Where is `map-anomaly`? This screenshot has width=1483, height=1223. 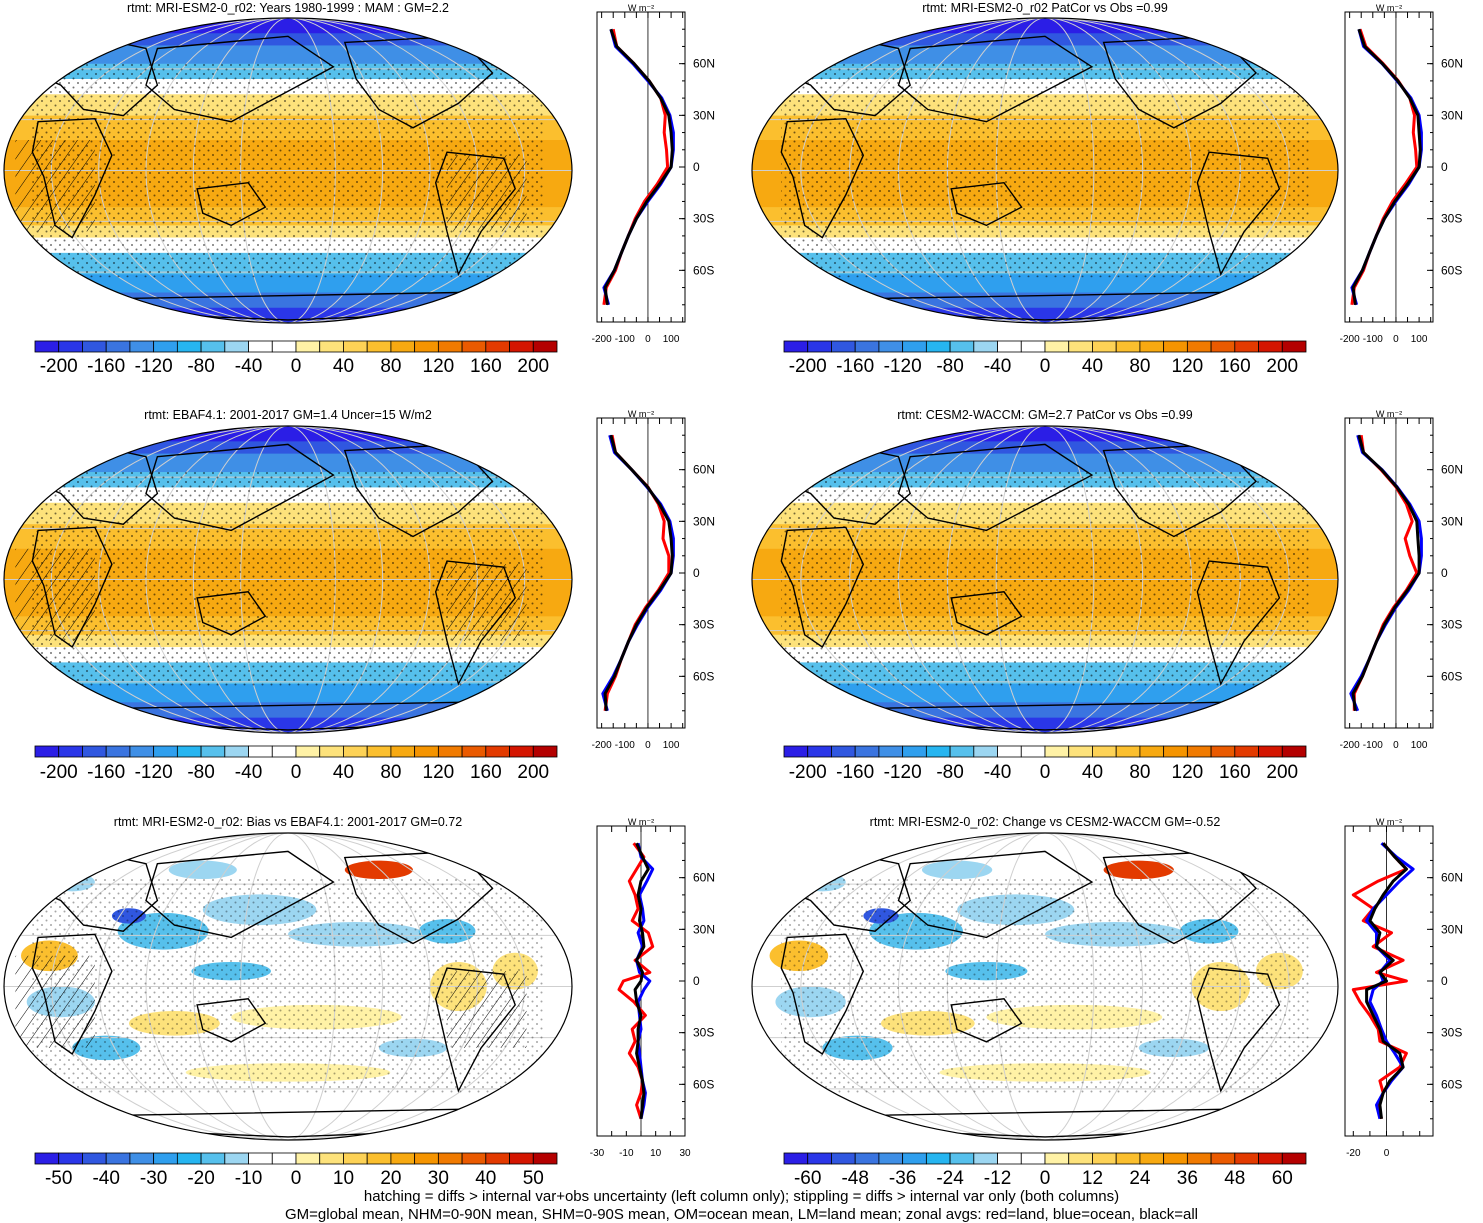
map-anomaly is located at coordinates (1138, 870).